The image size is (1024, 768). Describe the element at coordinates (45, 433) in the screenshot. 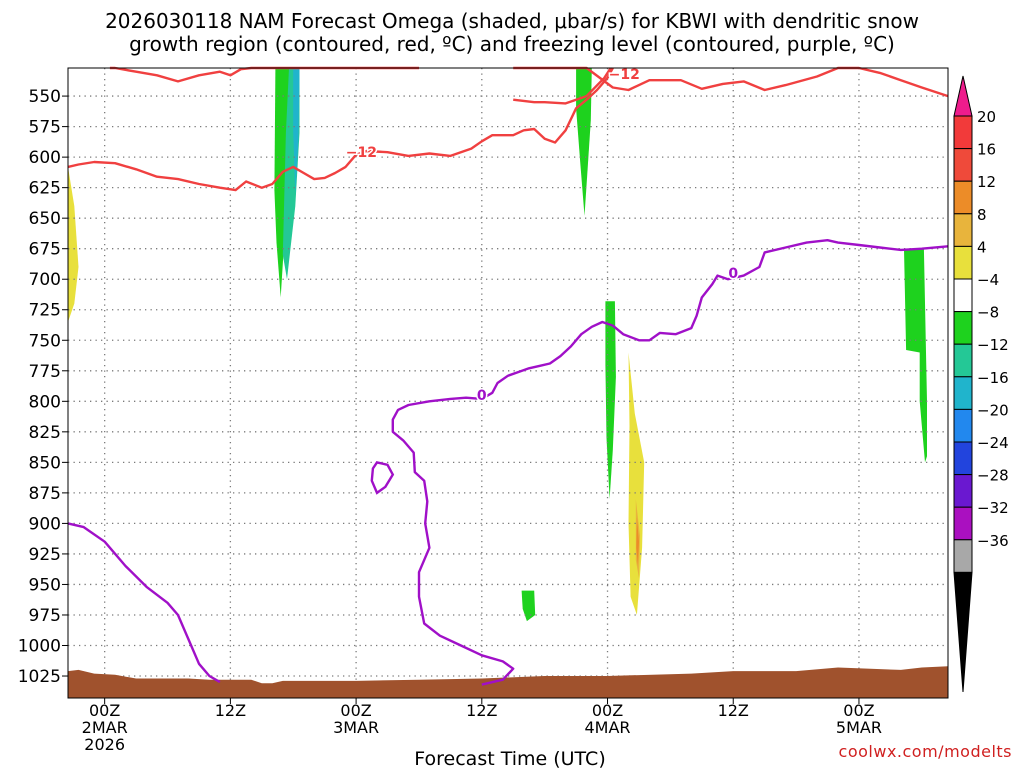

I see `y-tick-label: 825` at that location.